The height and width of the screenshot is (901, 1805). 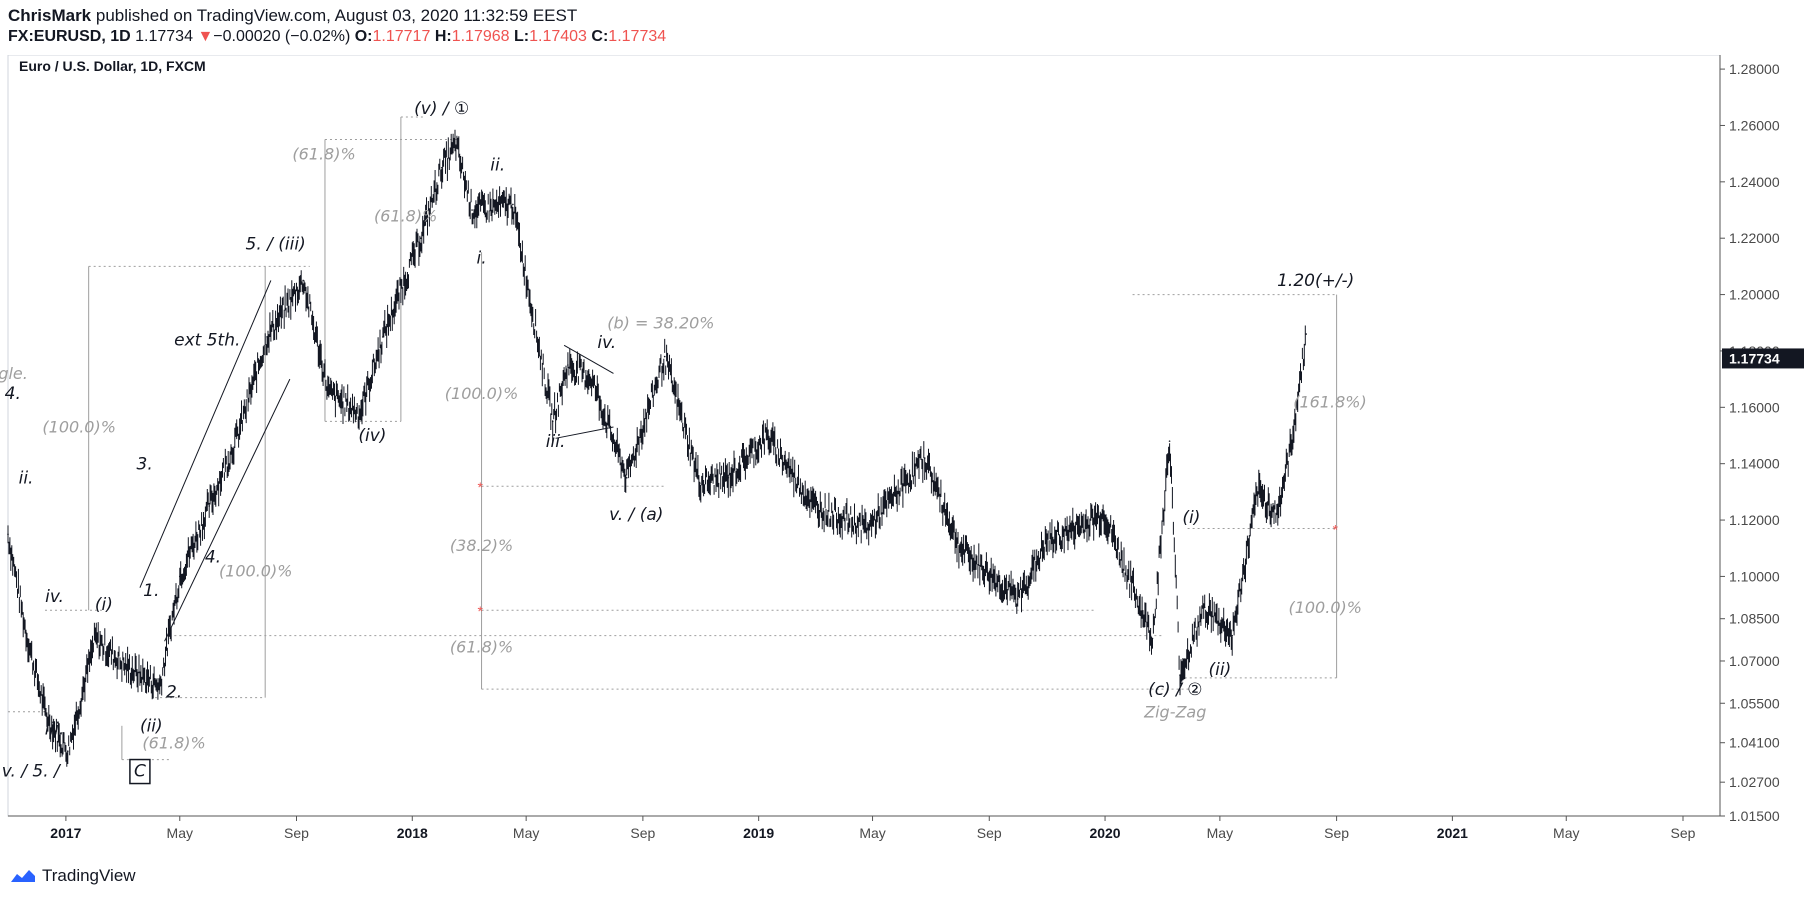 I want to click on wave-label: 3., so click(x=145, y=464).